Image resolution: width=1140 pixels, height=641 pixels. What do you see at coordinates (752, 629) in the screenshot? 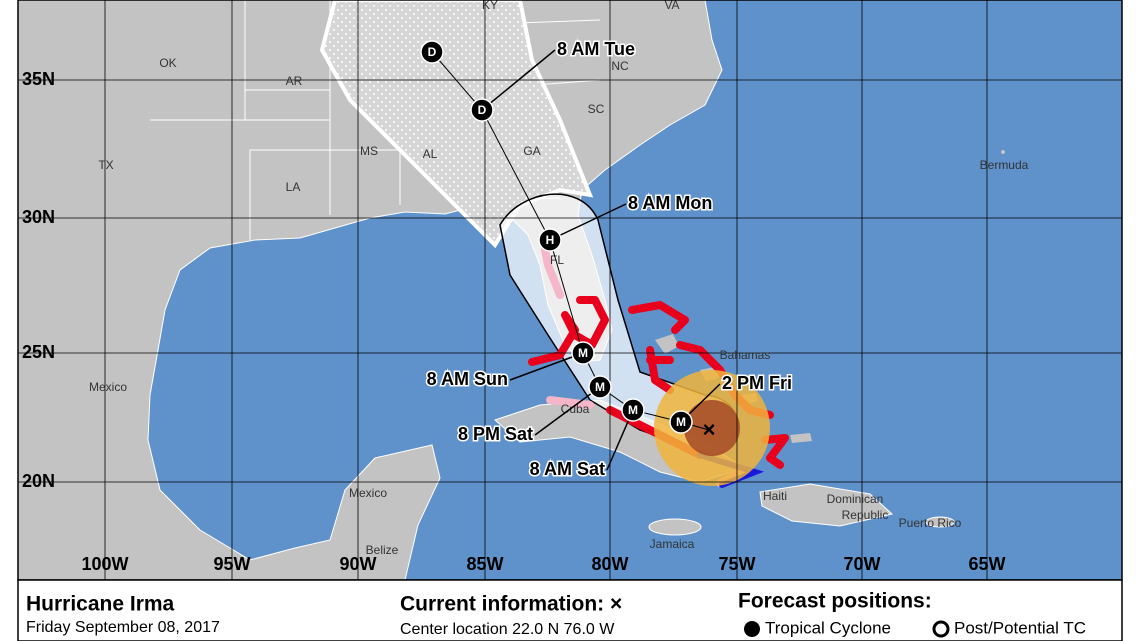
I see `legend-tc-symbol` at bounding box center [752, 629].